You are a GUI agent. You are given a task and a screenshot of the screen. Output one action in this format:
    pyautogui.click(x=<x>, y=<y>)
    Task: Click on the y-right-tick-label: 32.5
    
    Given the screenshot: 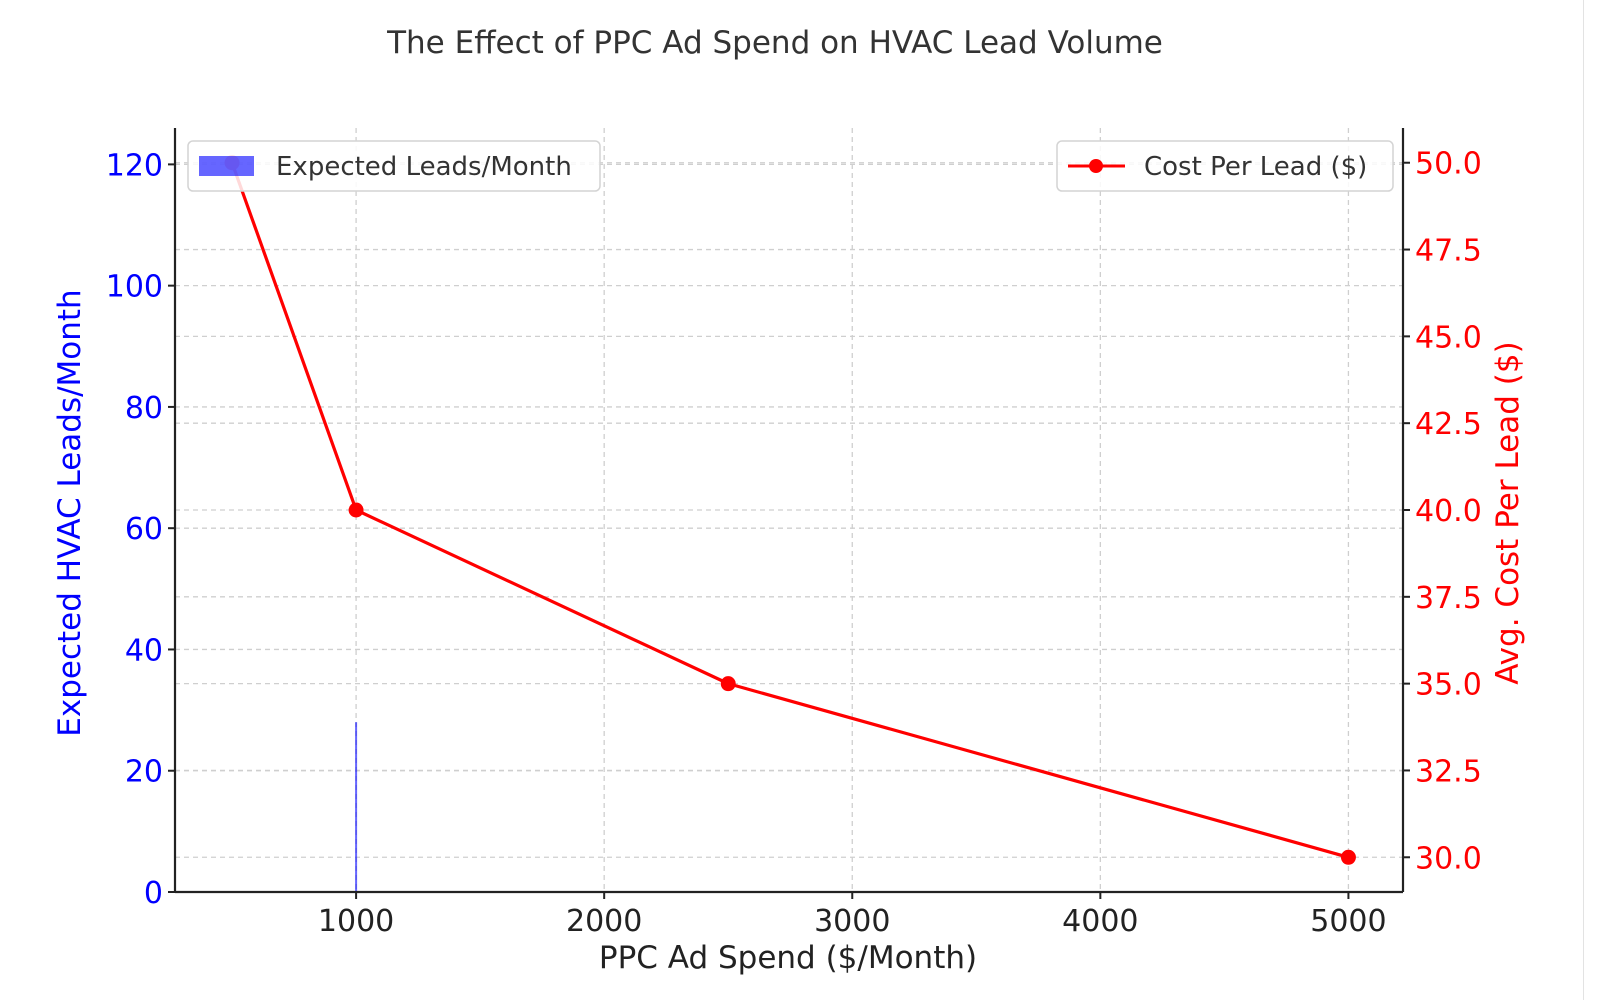 What is the action you would take?
    pyautogui.click(x=1448, y=771)
    